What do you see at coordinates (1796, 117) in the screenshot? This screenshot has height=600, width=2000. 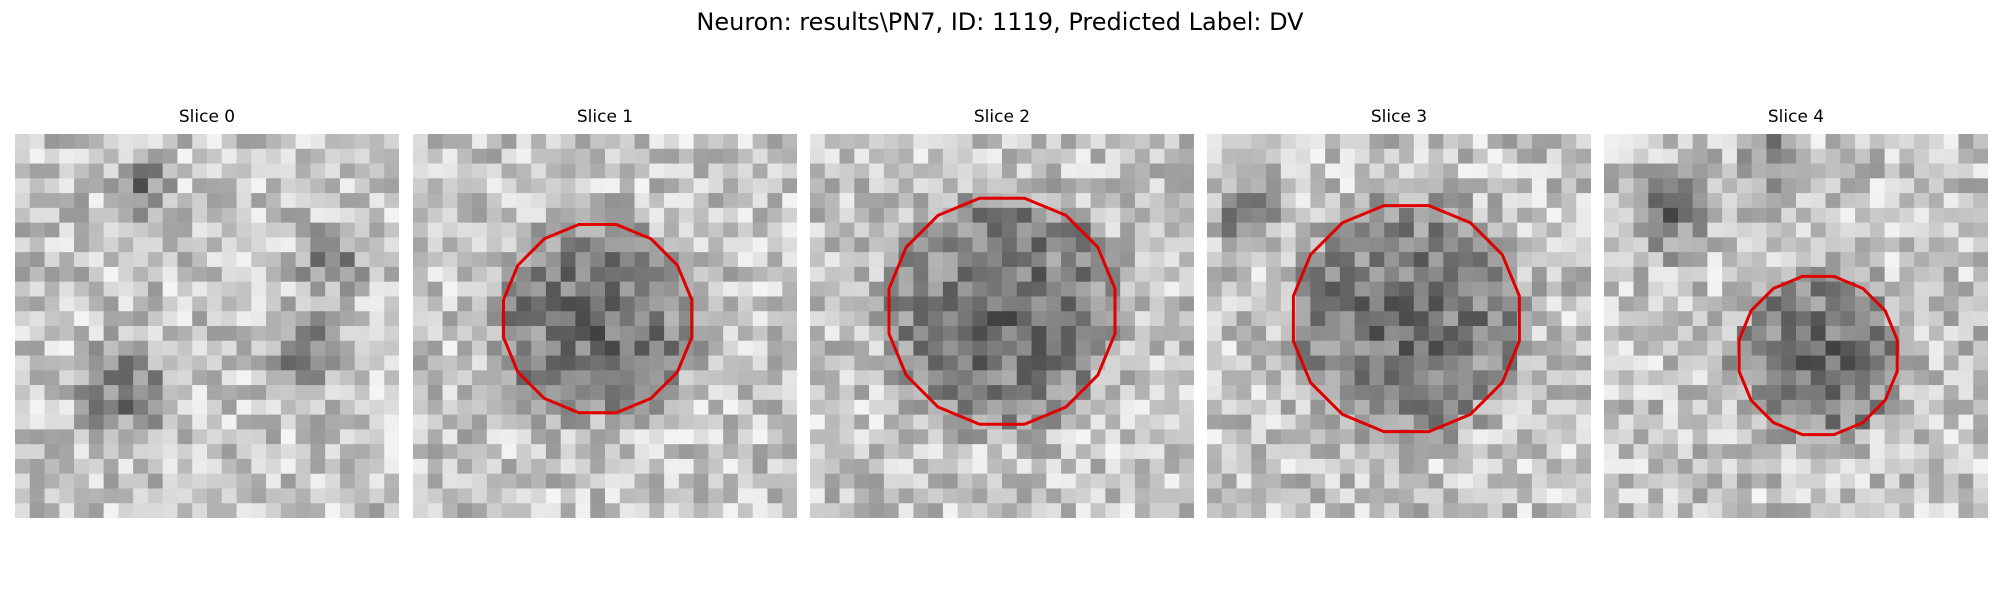 I see `slice-title: Slice 4` at bounding box center [1796, 117].